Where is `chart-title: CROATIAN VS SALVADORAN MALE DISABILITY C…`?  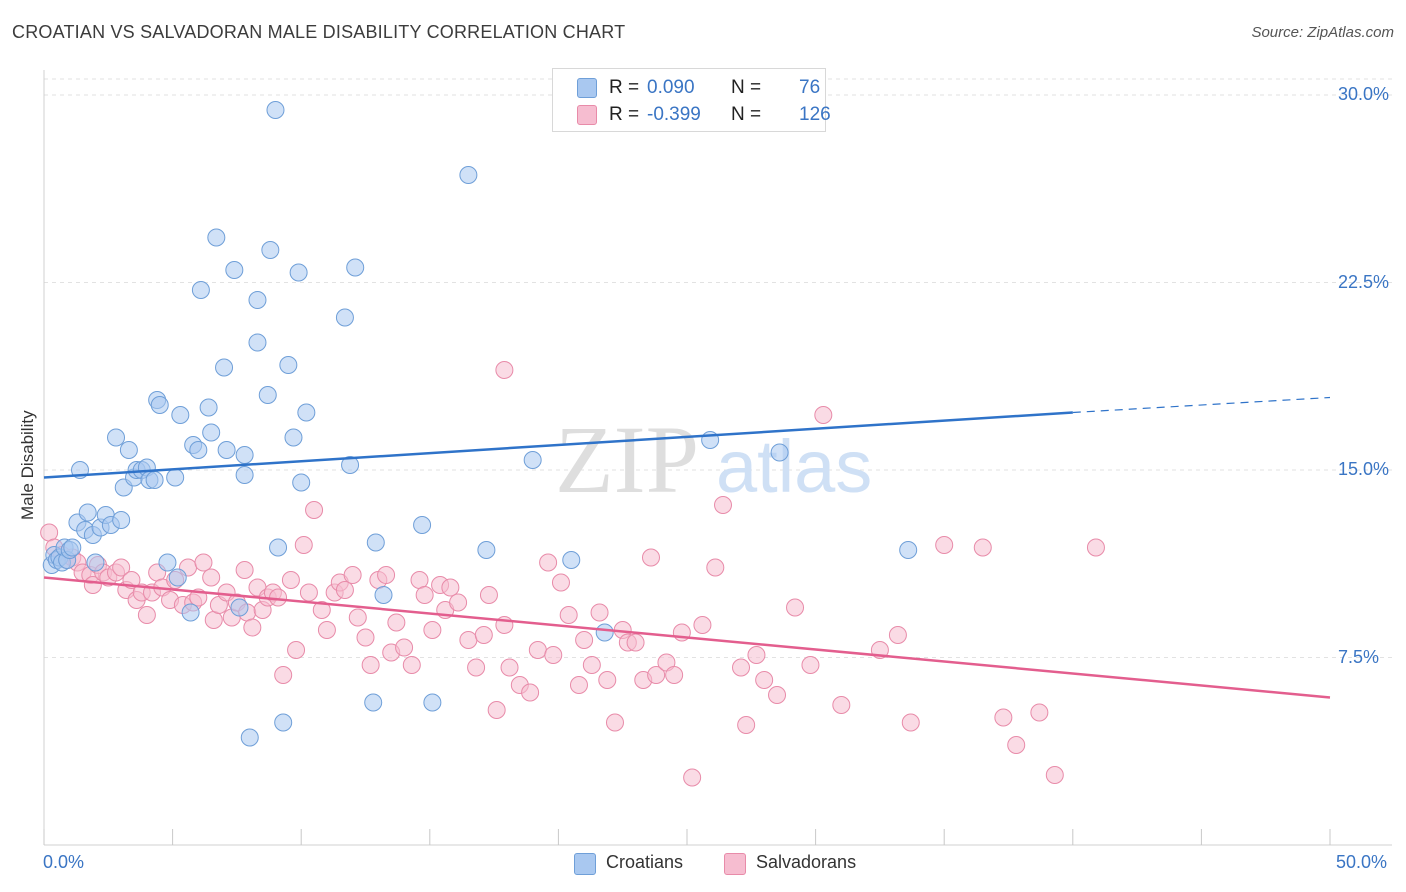 chart-title: CROATIAN VS SALVADORAN MALE DISABILITY C… is located at coordinates (319, 32).